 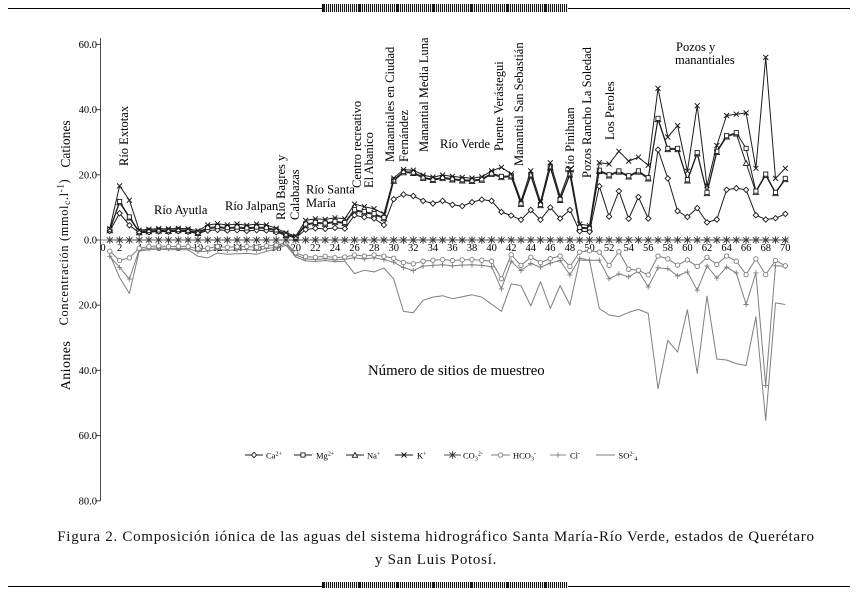 I want to click on svg-text: 24, so click(x=335, y=248).